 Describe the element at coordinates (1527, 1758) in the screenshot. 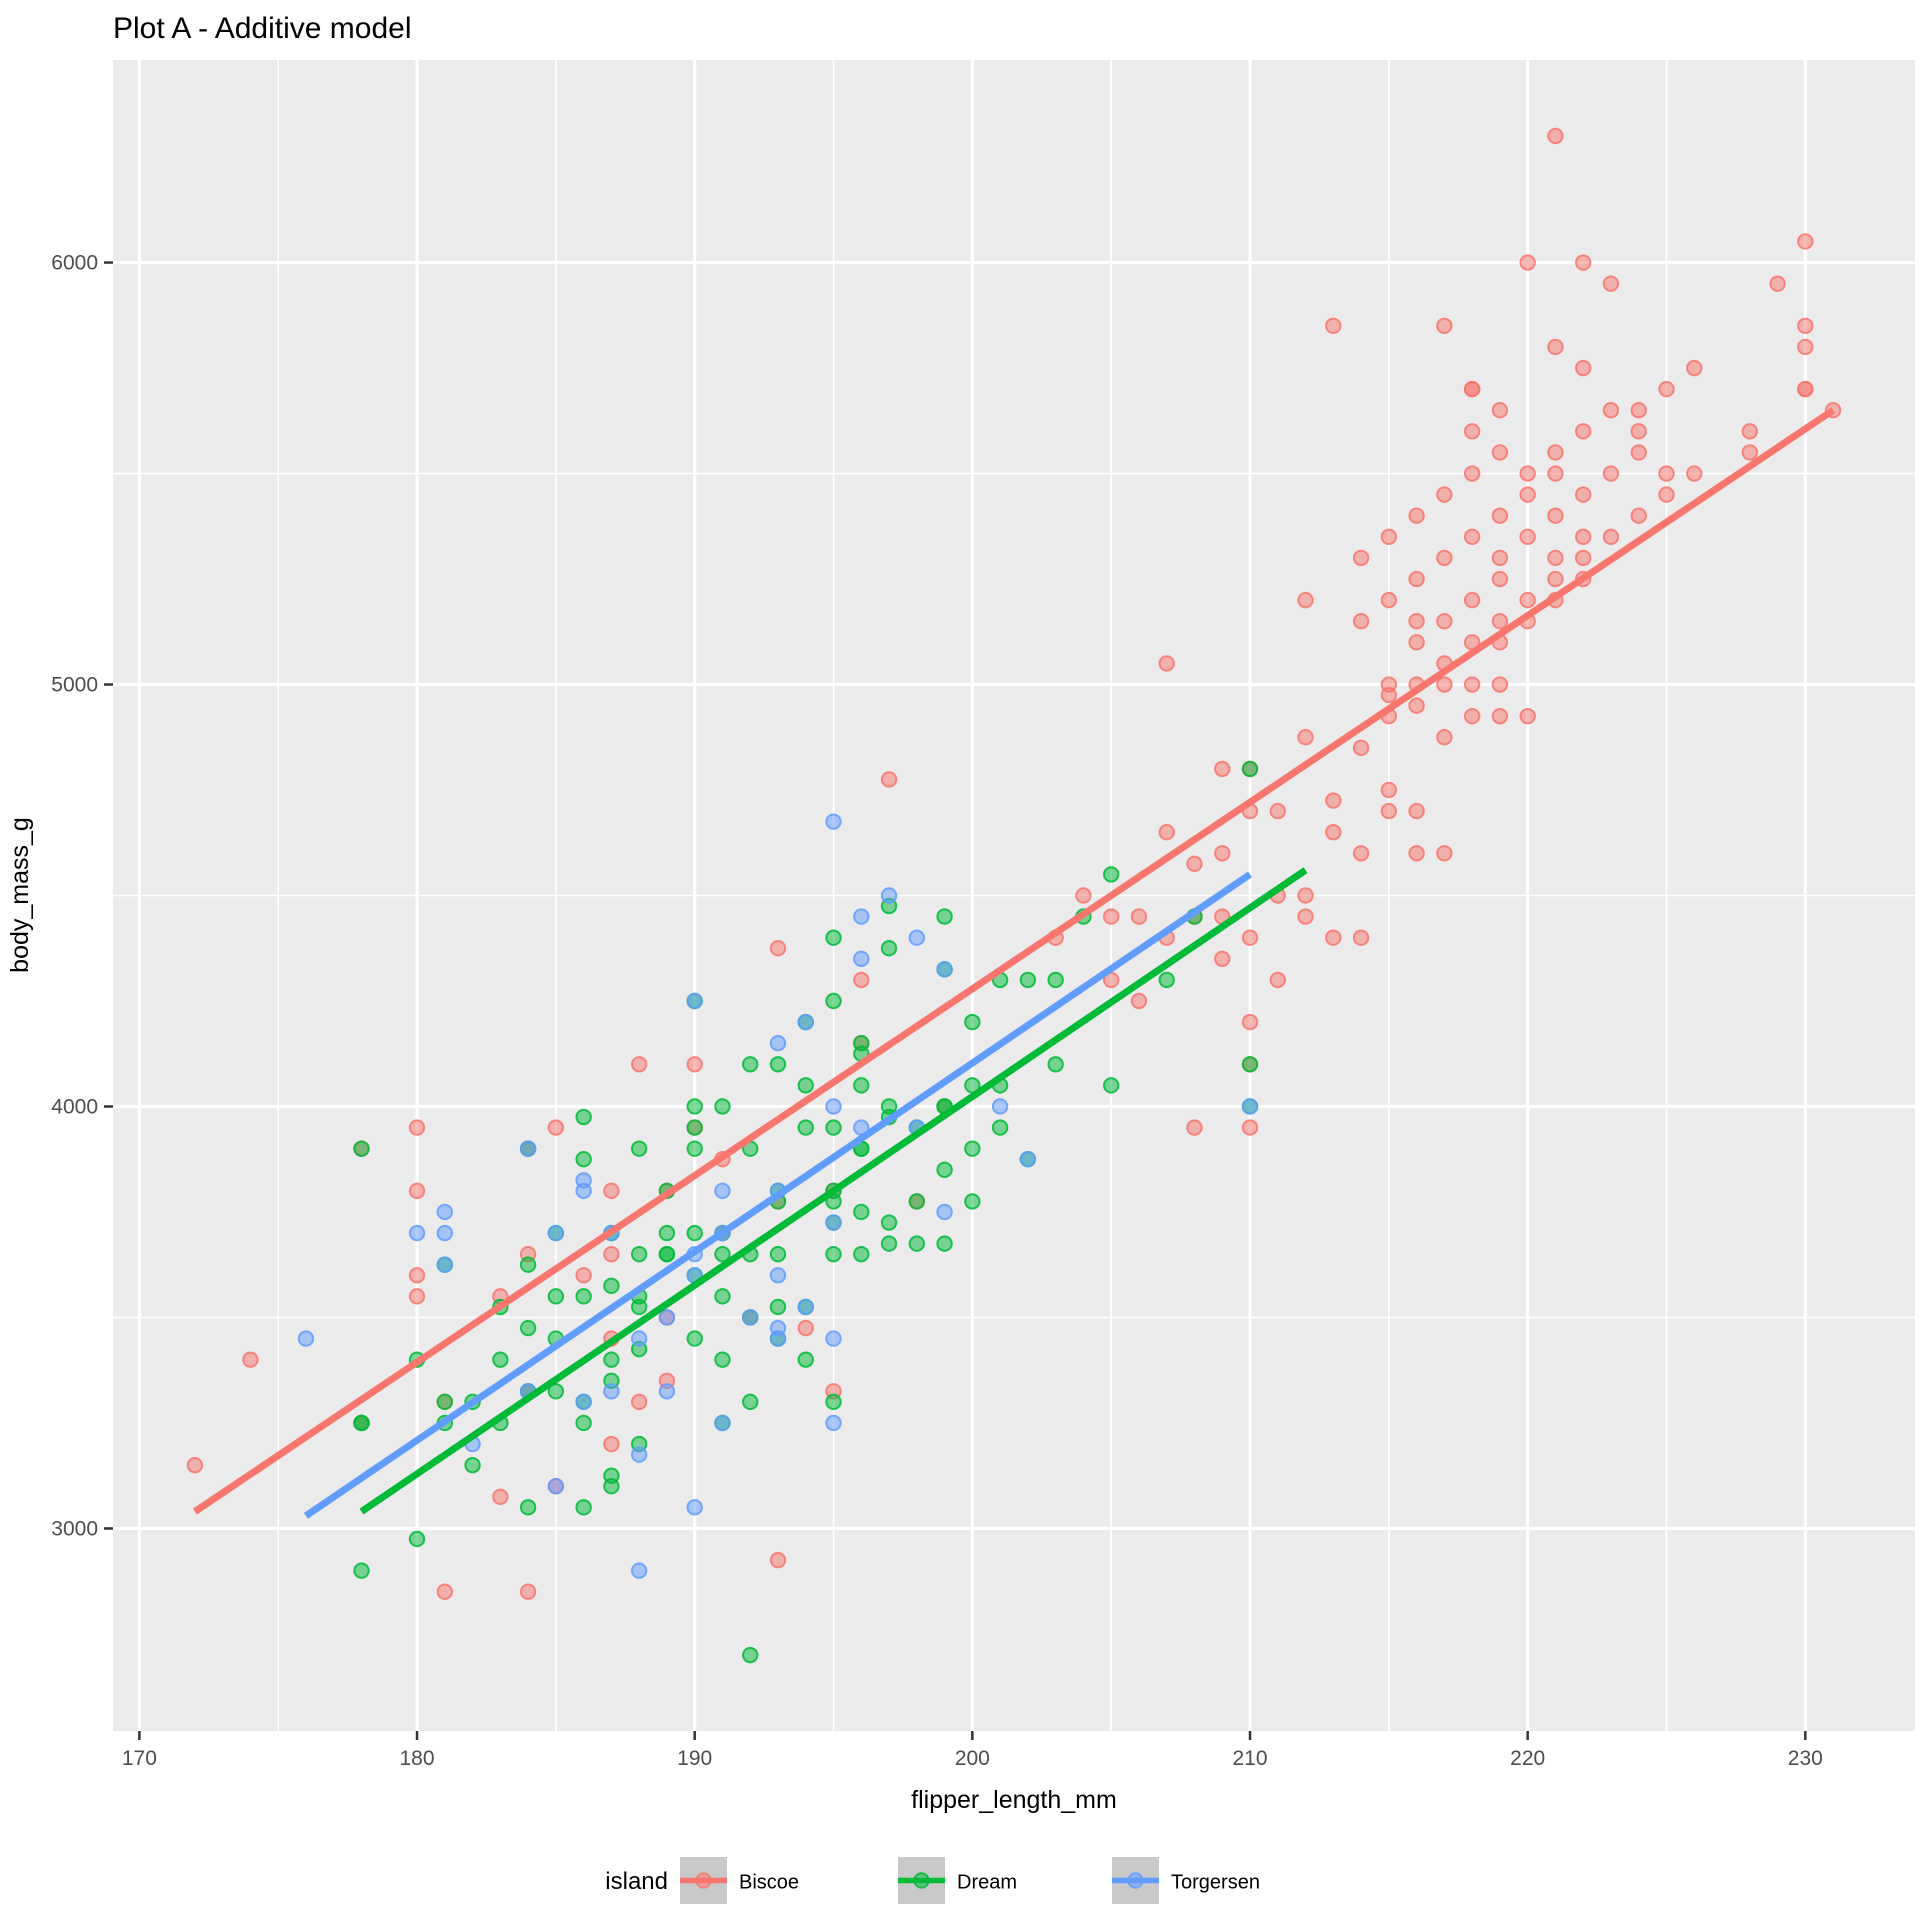

I see `x-tick-label: 220` at that location.